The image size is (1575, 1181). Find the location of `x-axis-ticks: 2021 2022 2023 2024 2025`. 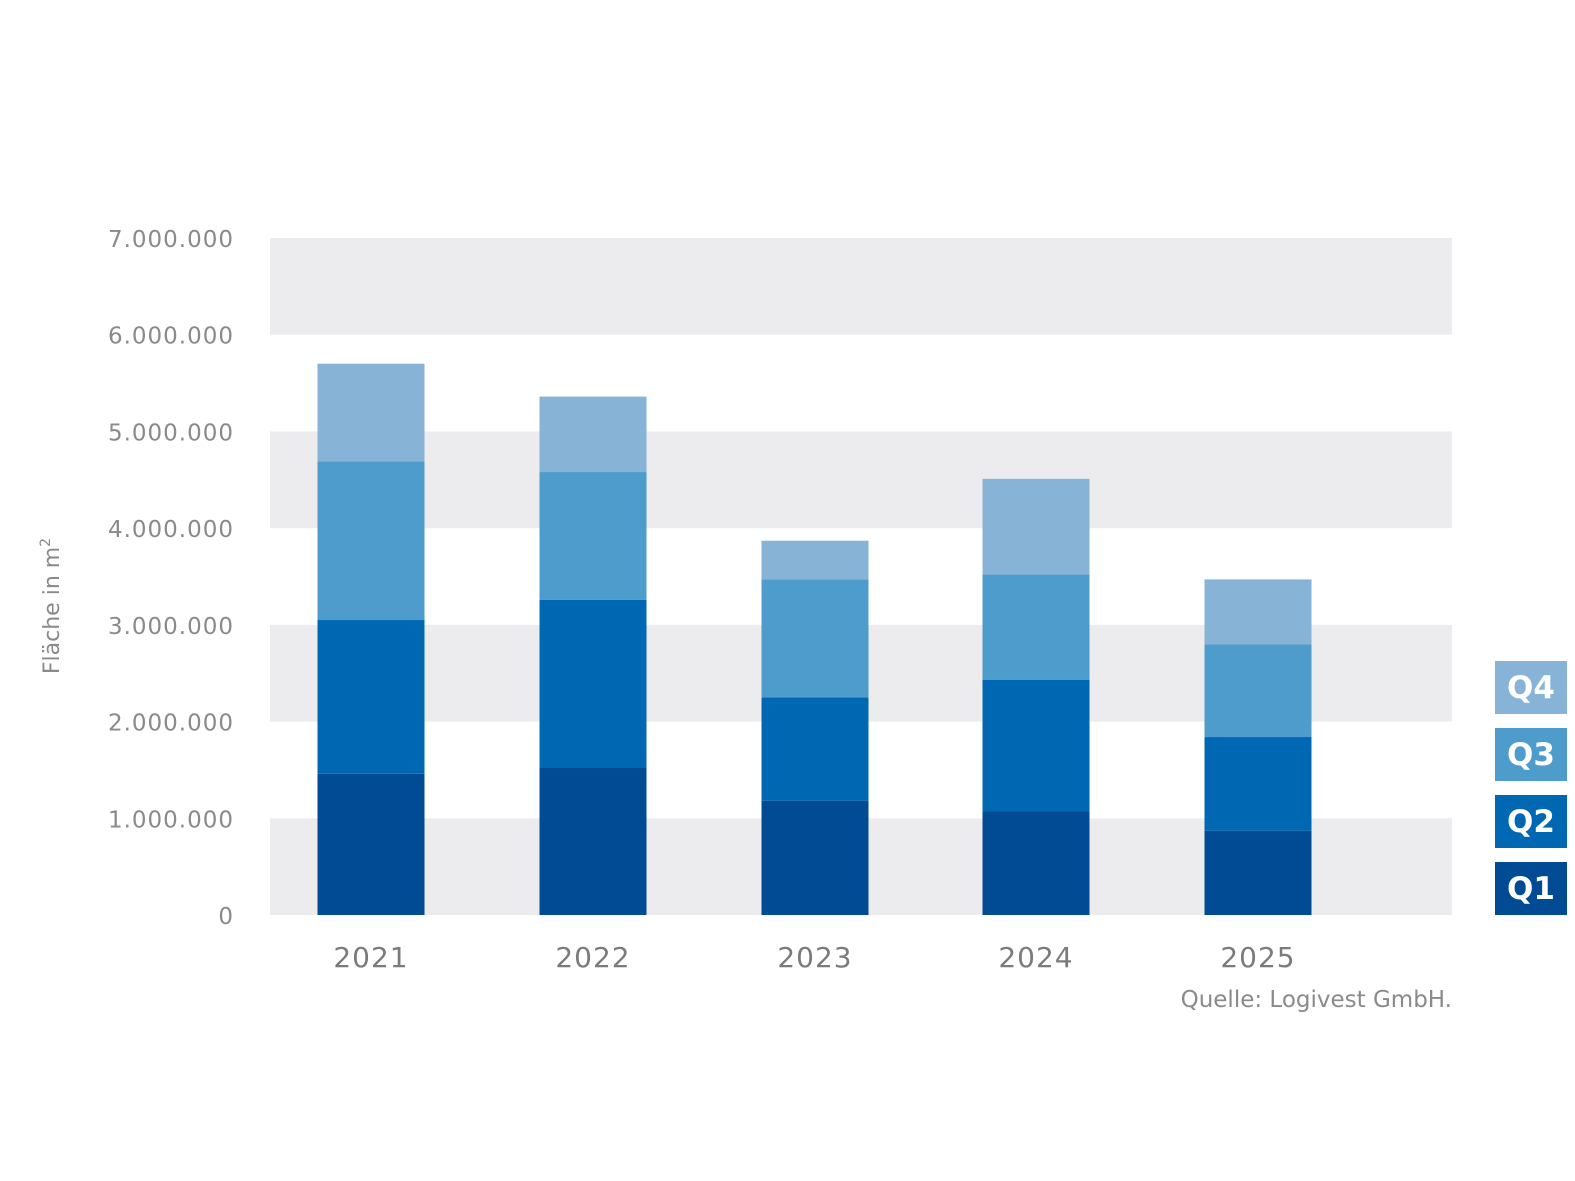

x-axis-ticks: 2021 2022 2023 2024 2025 is located at coordinates (814, 957).